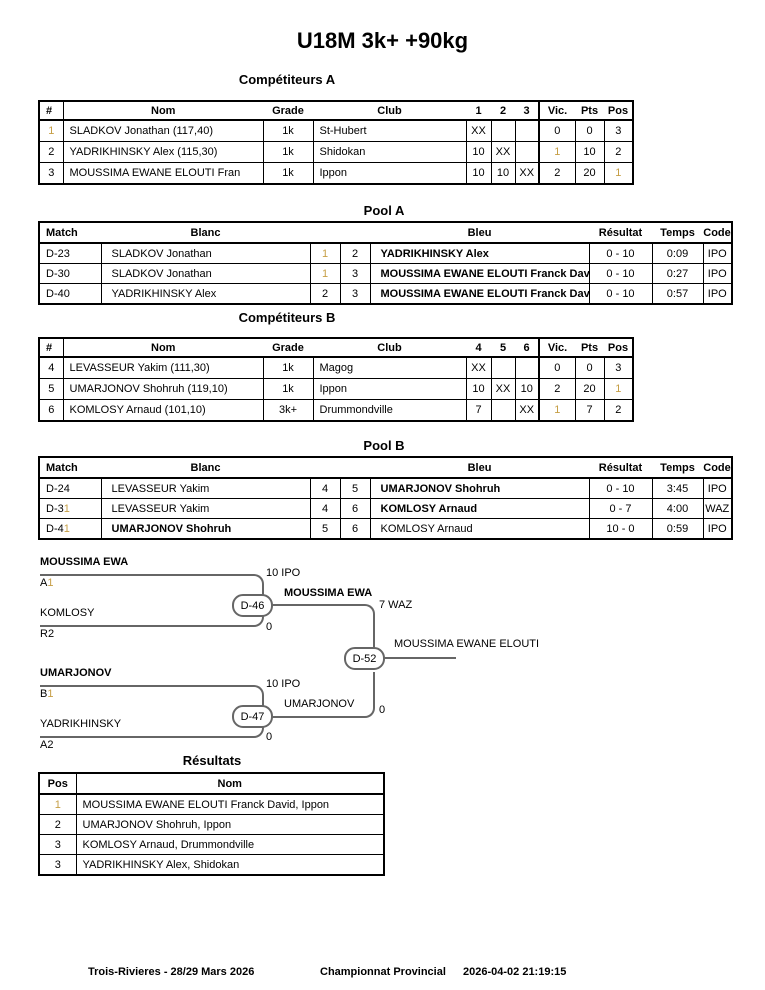 The width and height of the screenshot is (765, 990). Describe the element at coordinates (47, 745) in the screenshot. I see `bracket-sf2-bottom-seed: A2` at that location.